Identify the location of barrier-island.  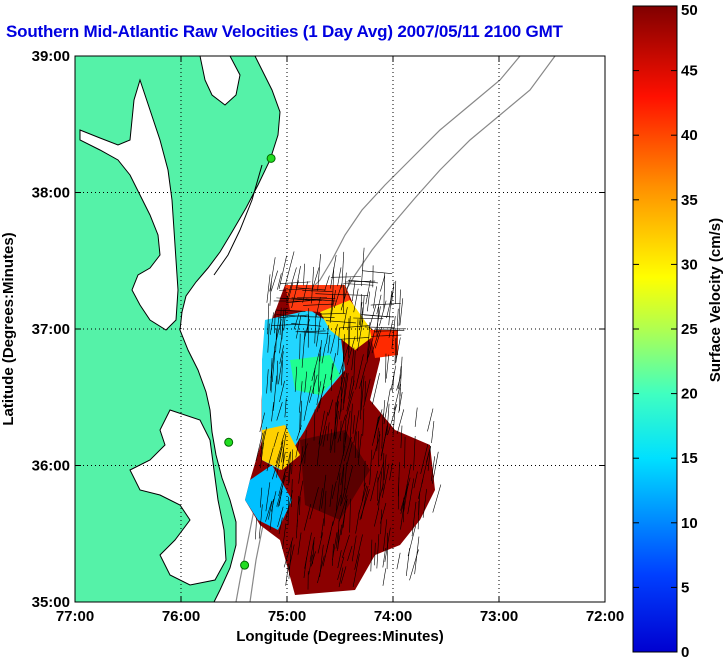
(238, 220).